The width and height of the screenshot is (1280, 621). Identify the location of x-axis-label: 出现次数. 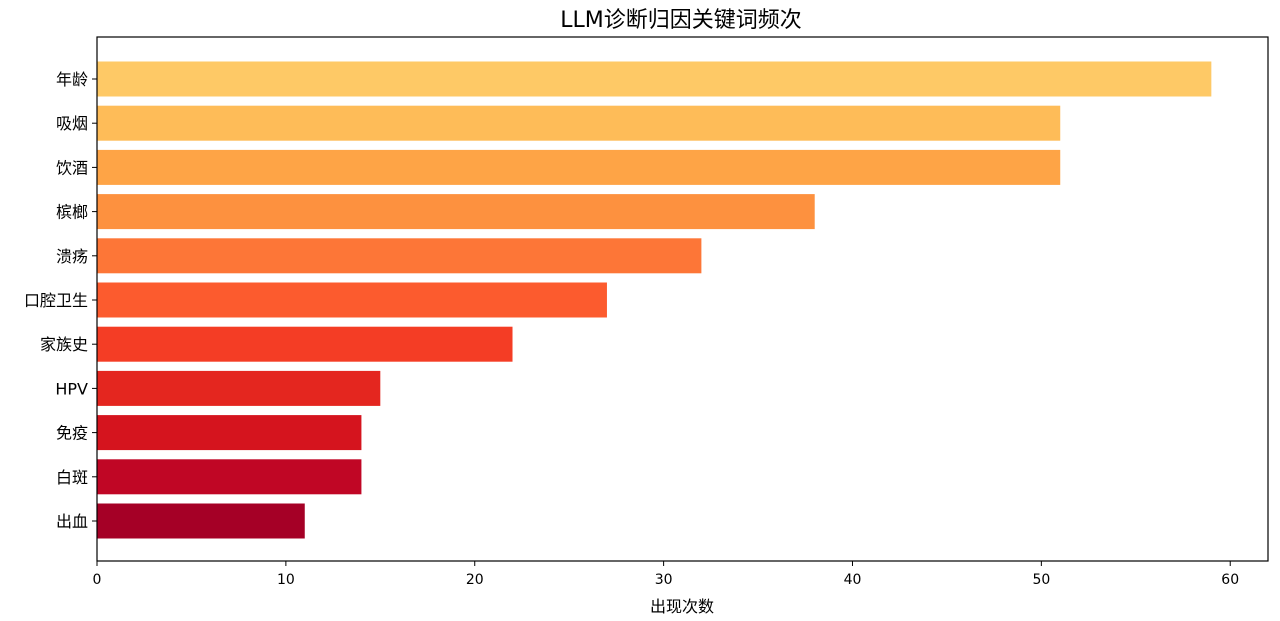
(682, 606).